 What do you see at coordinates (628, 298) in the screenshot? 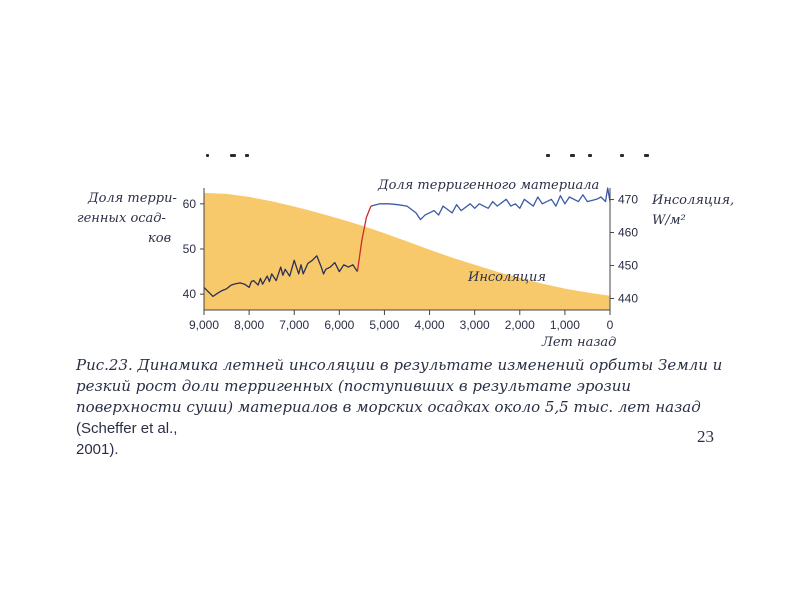
I see `right-tick-label: 440` at bounding box center [628, 298].